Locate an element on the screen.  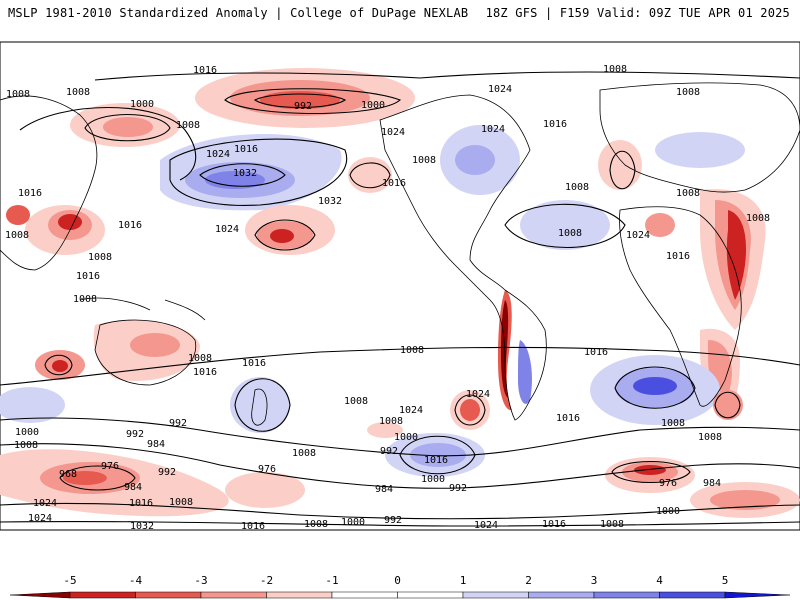
colorbar-tick-label: 3 is located at coordinates (594, 580).